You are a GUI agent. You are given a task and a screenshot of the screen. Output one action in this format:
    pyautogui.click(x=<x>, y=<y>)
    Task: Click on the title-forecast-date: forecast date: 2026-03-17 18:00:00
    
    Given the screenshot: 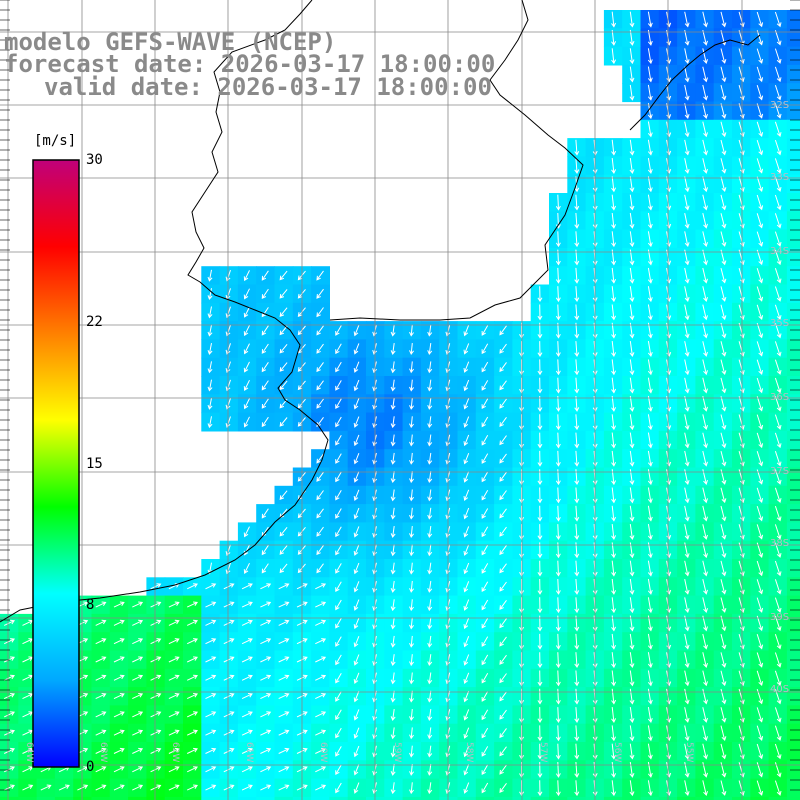 What is the action you would take?
    pyautogui.click(x=250, y=64)
    